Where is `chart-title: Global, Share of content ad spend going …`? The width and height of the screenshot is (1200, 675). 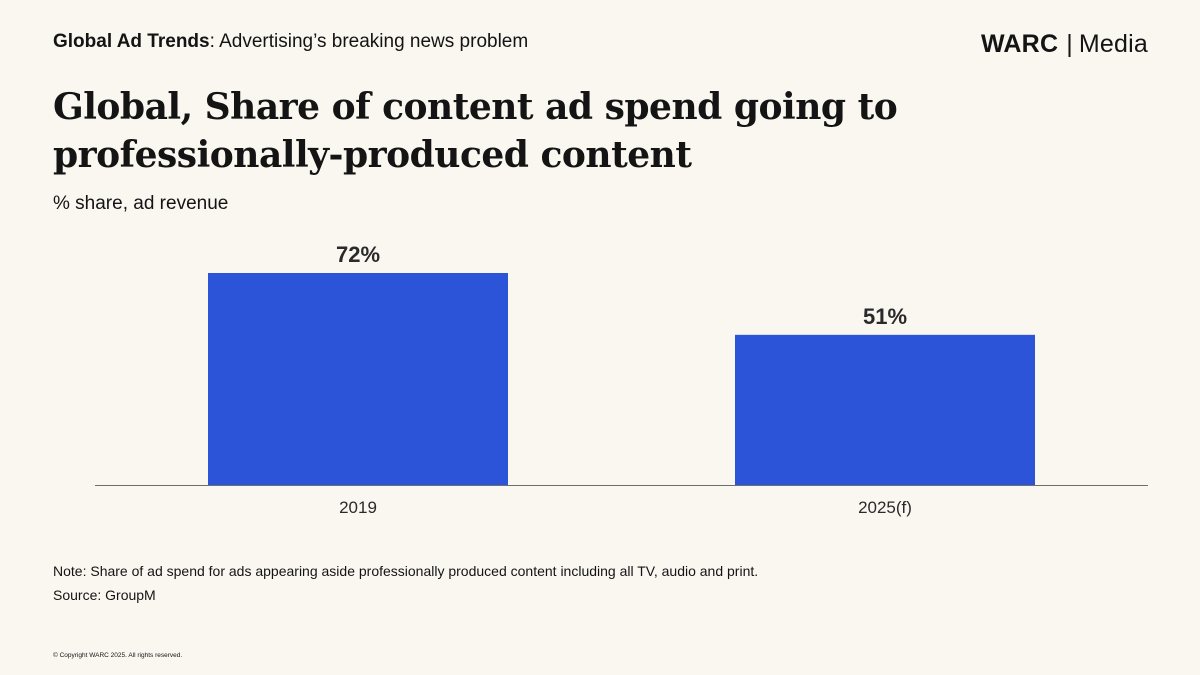
chart-title: Global, Share of content ad spend going … is located at coordinates (475, 131).